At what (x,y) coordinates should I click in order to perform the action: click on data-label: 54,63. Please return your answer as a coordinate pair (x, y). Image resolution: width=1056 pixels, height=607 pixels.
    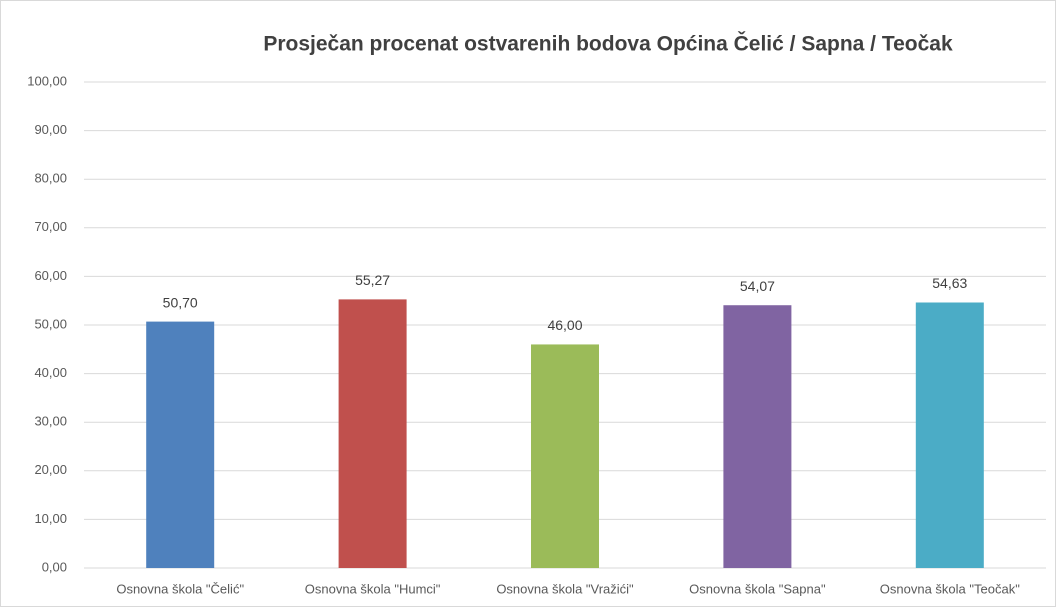
    Looking at the image, I should click on (949, 283).